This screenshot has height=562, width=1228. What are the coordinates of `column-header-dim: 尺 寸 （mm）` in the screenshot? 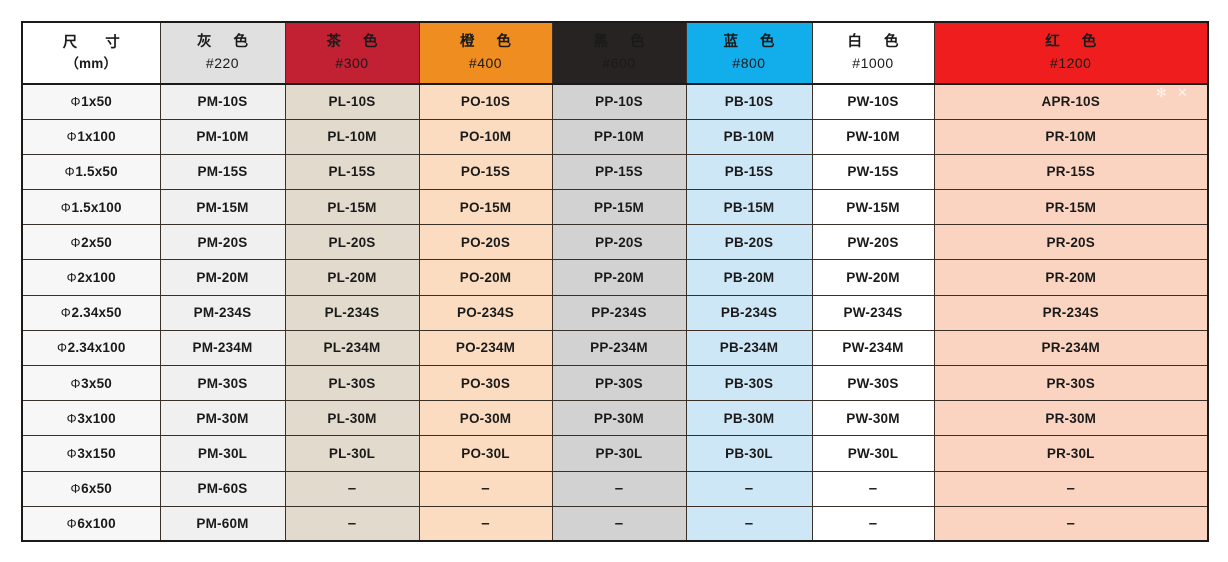 It's located at (91, 53).